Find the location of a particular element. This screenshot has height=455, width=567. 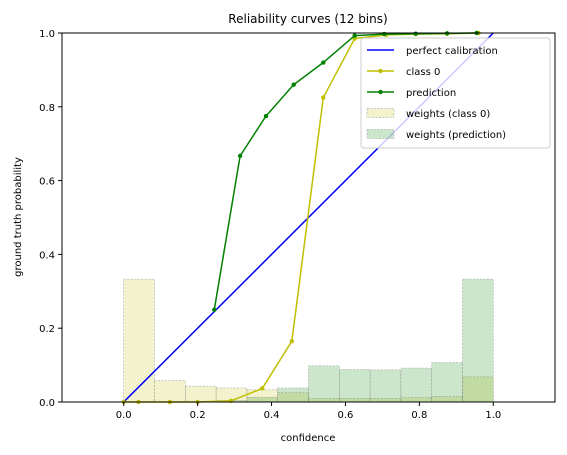

legend-label-3: weights (class 0) is located at coordinates (448, 114).